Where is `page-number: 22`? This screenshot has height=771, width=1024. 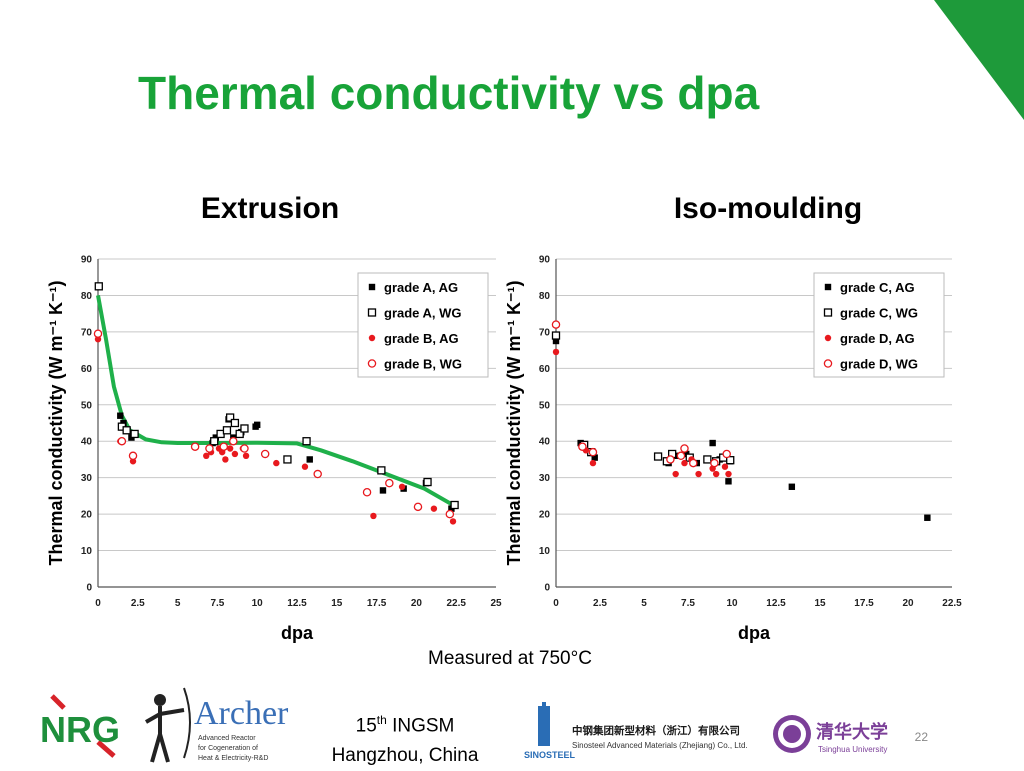
page-number: 22 is located at coordinates (921, 737).